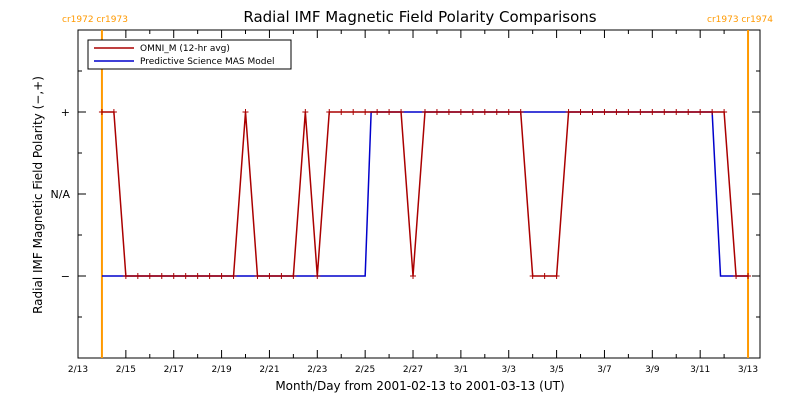 The width and height of the screenshot is (800, 400). I want to click on x-tick-label: 3/7, so click(604, 370).